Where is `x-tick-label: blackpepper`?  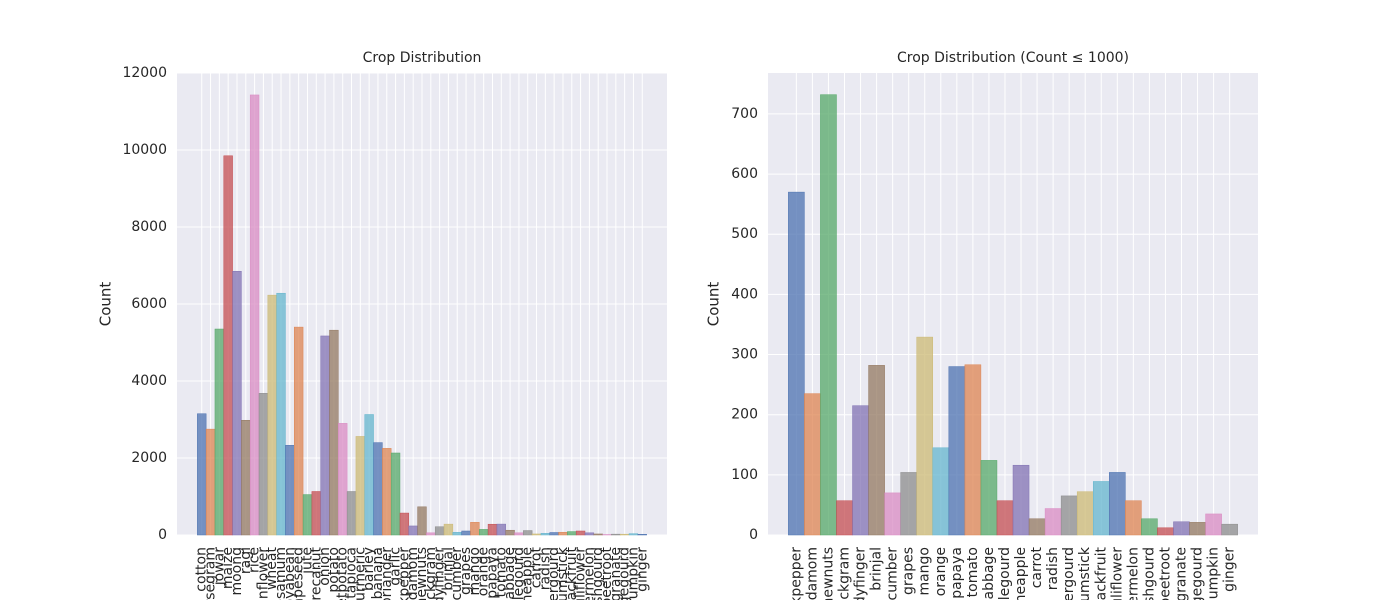
x-tick-label: blackpepper is located at coordinates (796, 573).